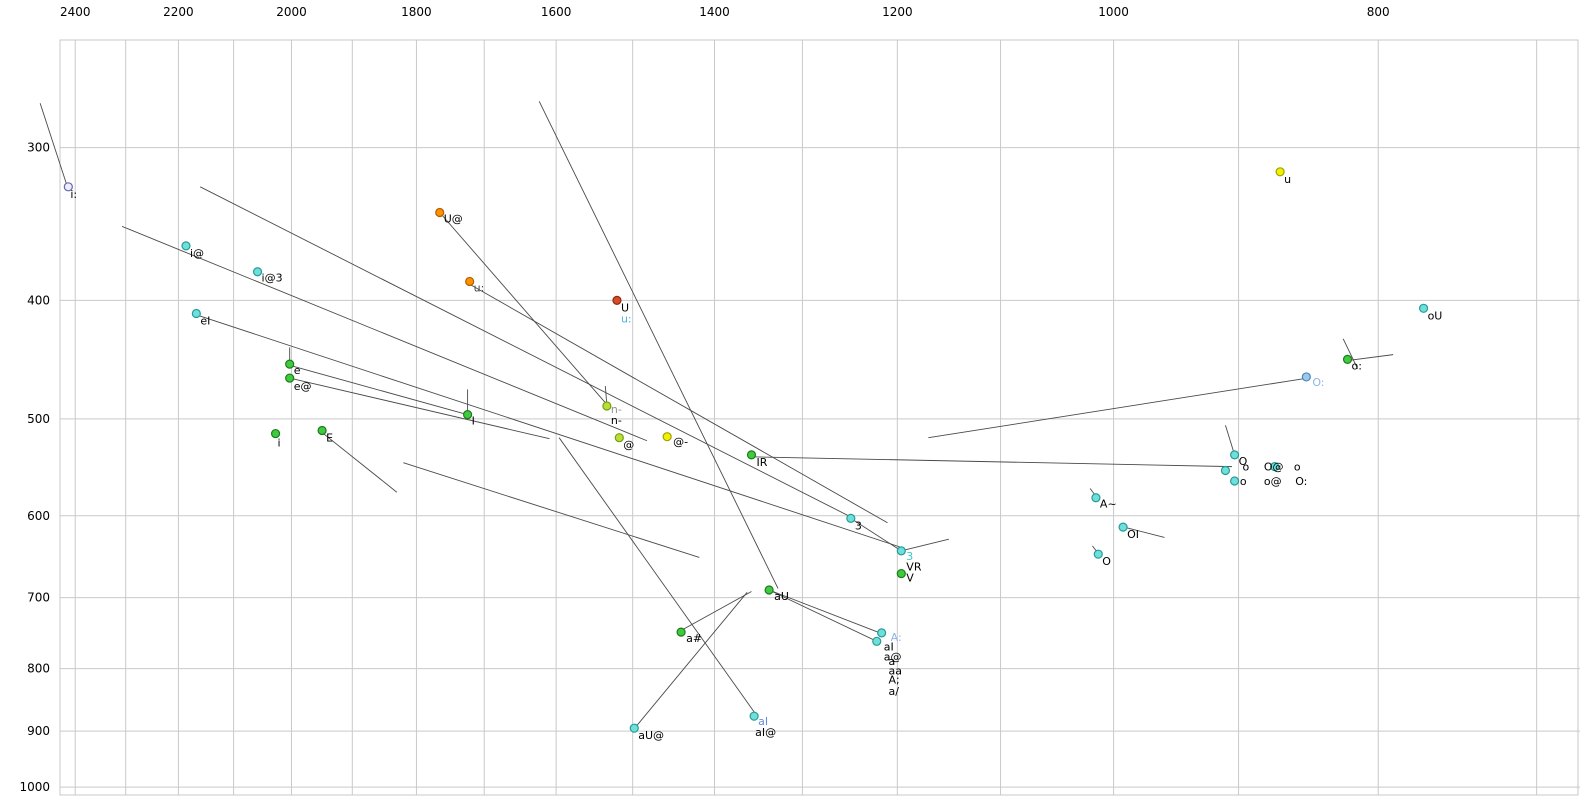 This screenshot has height=800, width=1580. Describe the element at coordinates (901, 551) in the screenshot. I see `point-3-low` at that location.